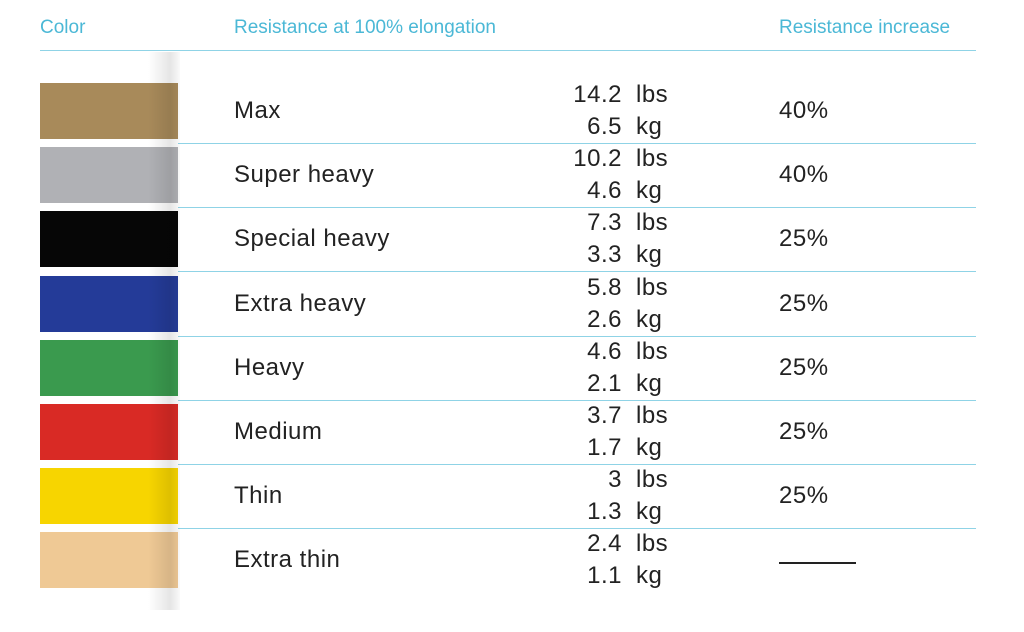  Describe the element at coordinates (604, 383) in the screenshot. I see `kg-value: 2.1` at that location.